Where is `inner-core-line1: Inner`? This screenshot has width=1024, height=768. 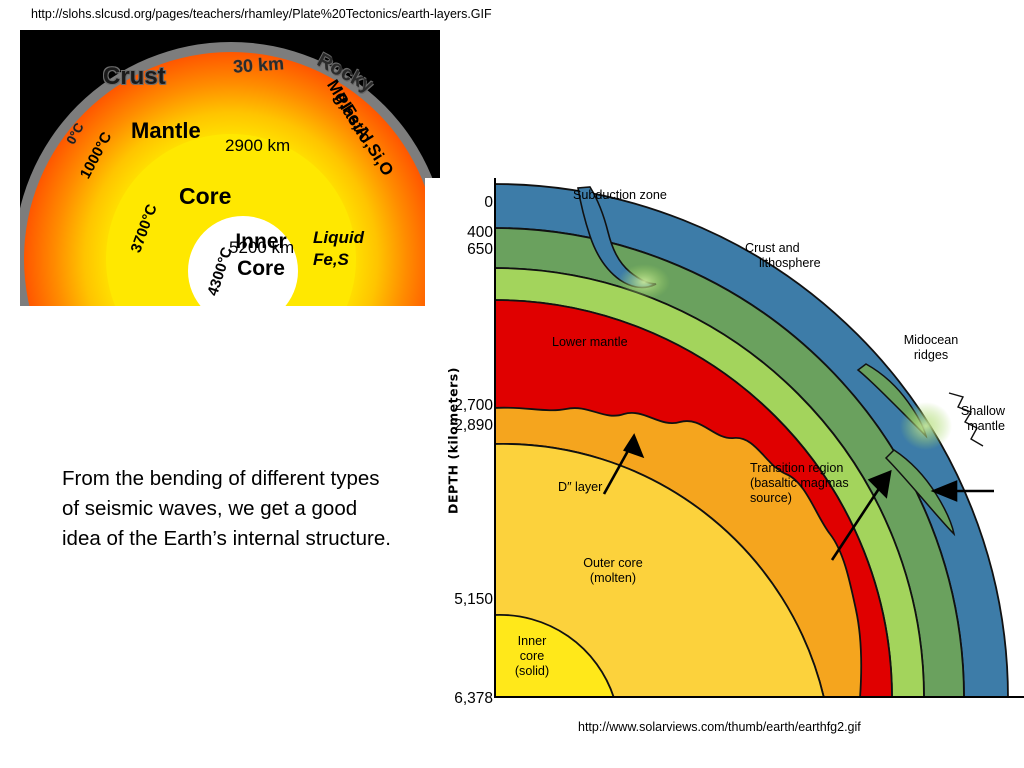 inner-core-line1: Inner is located at coordinates (532, 641).